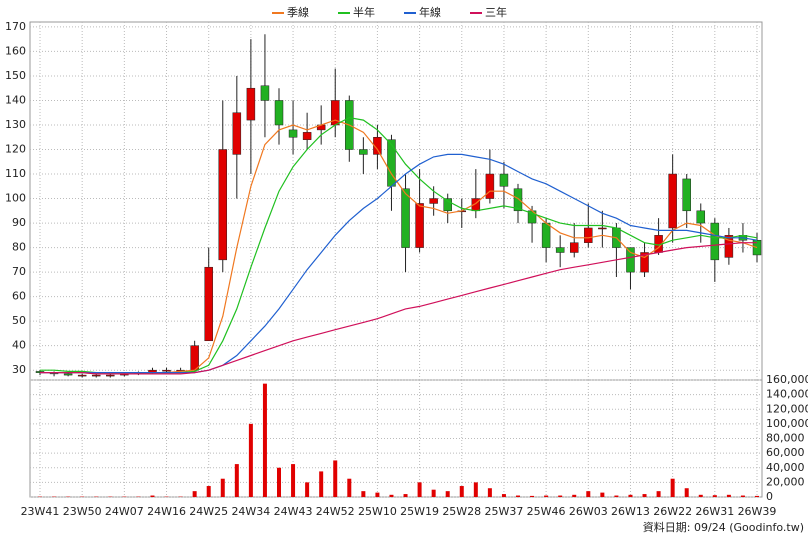 This screenshot has width=808, height=540. Describe the element at coordinates (166, 511) in the screenshot. I see `x-tick-label: 24W16` at that location.